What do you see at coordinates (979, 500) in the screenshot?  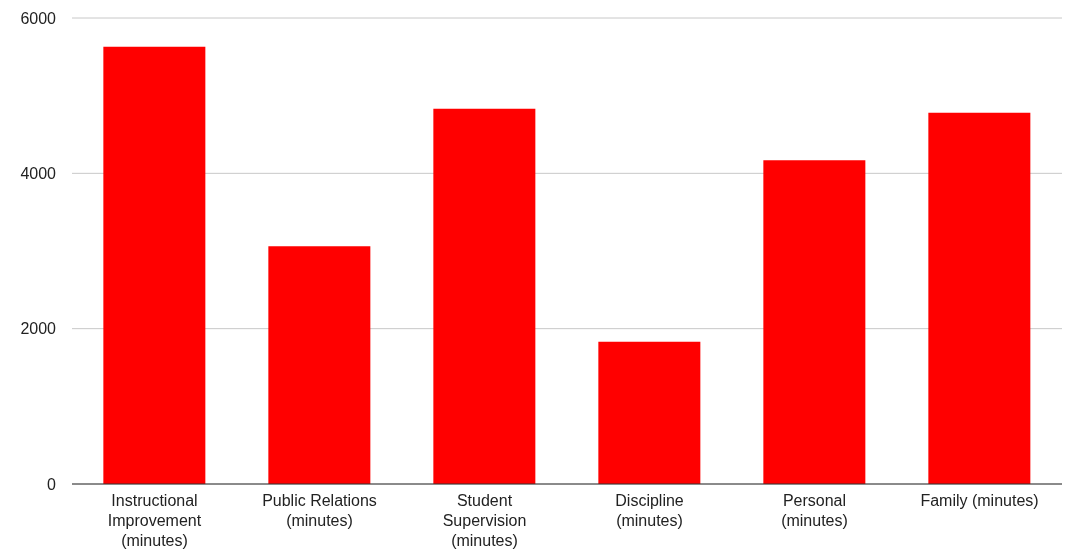 I see `x-tick-label: Family (minutes)` at bounding box center [979, 500].